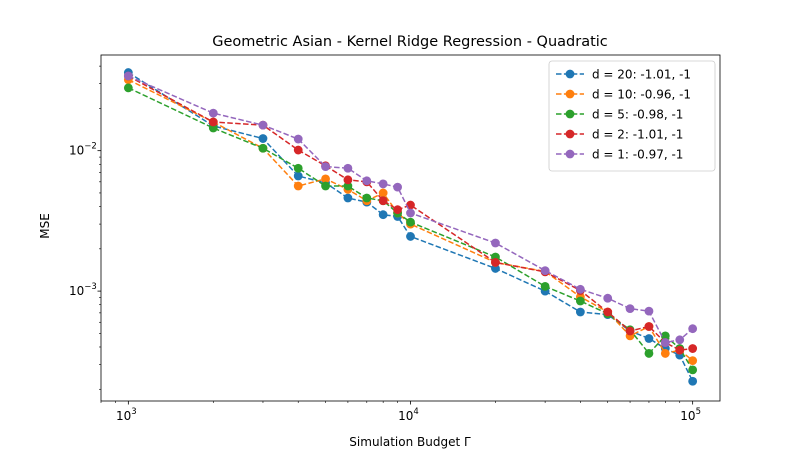 The width and height of the screenshot is (800, 450). Describe the element at coordinates (641, 75) in the screenshot. I see `legend-label: d = 20: -1.01, -1` at that location.